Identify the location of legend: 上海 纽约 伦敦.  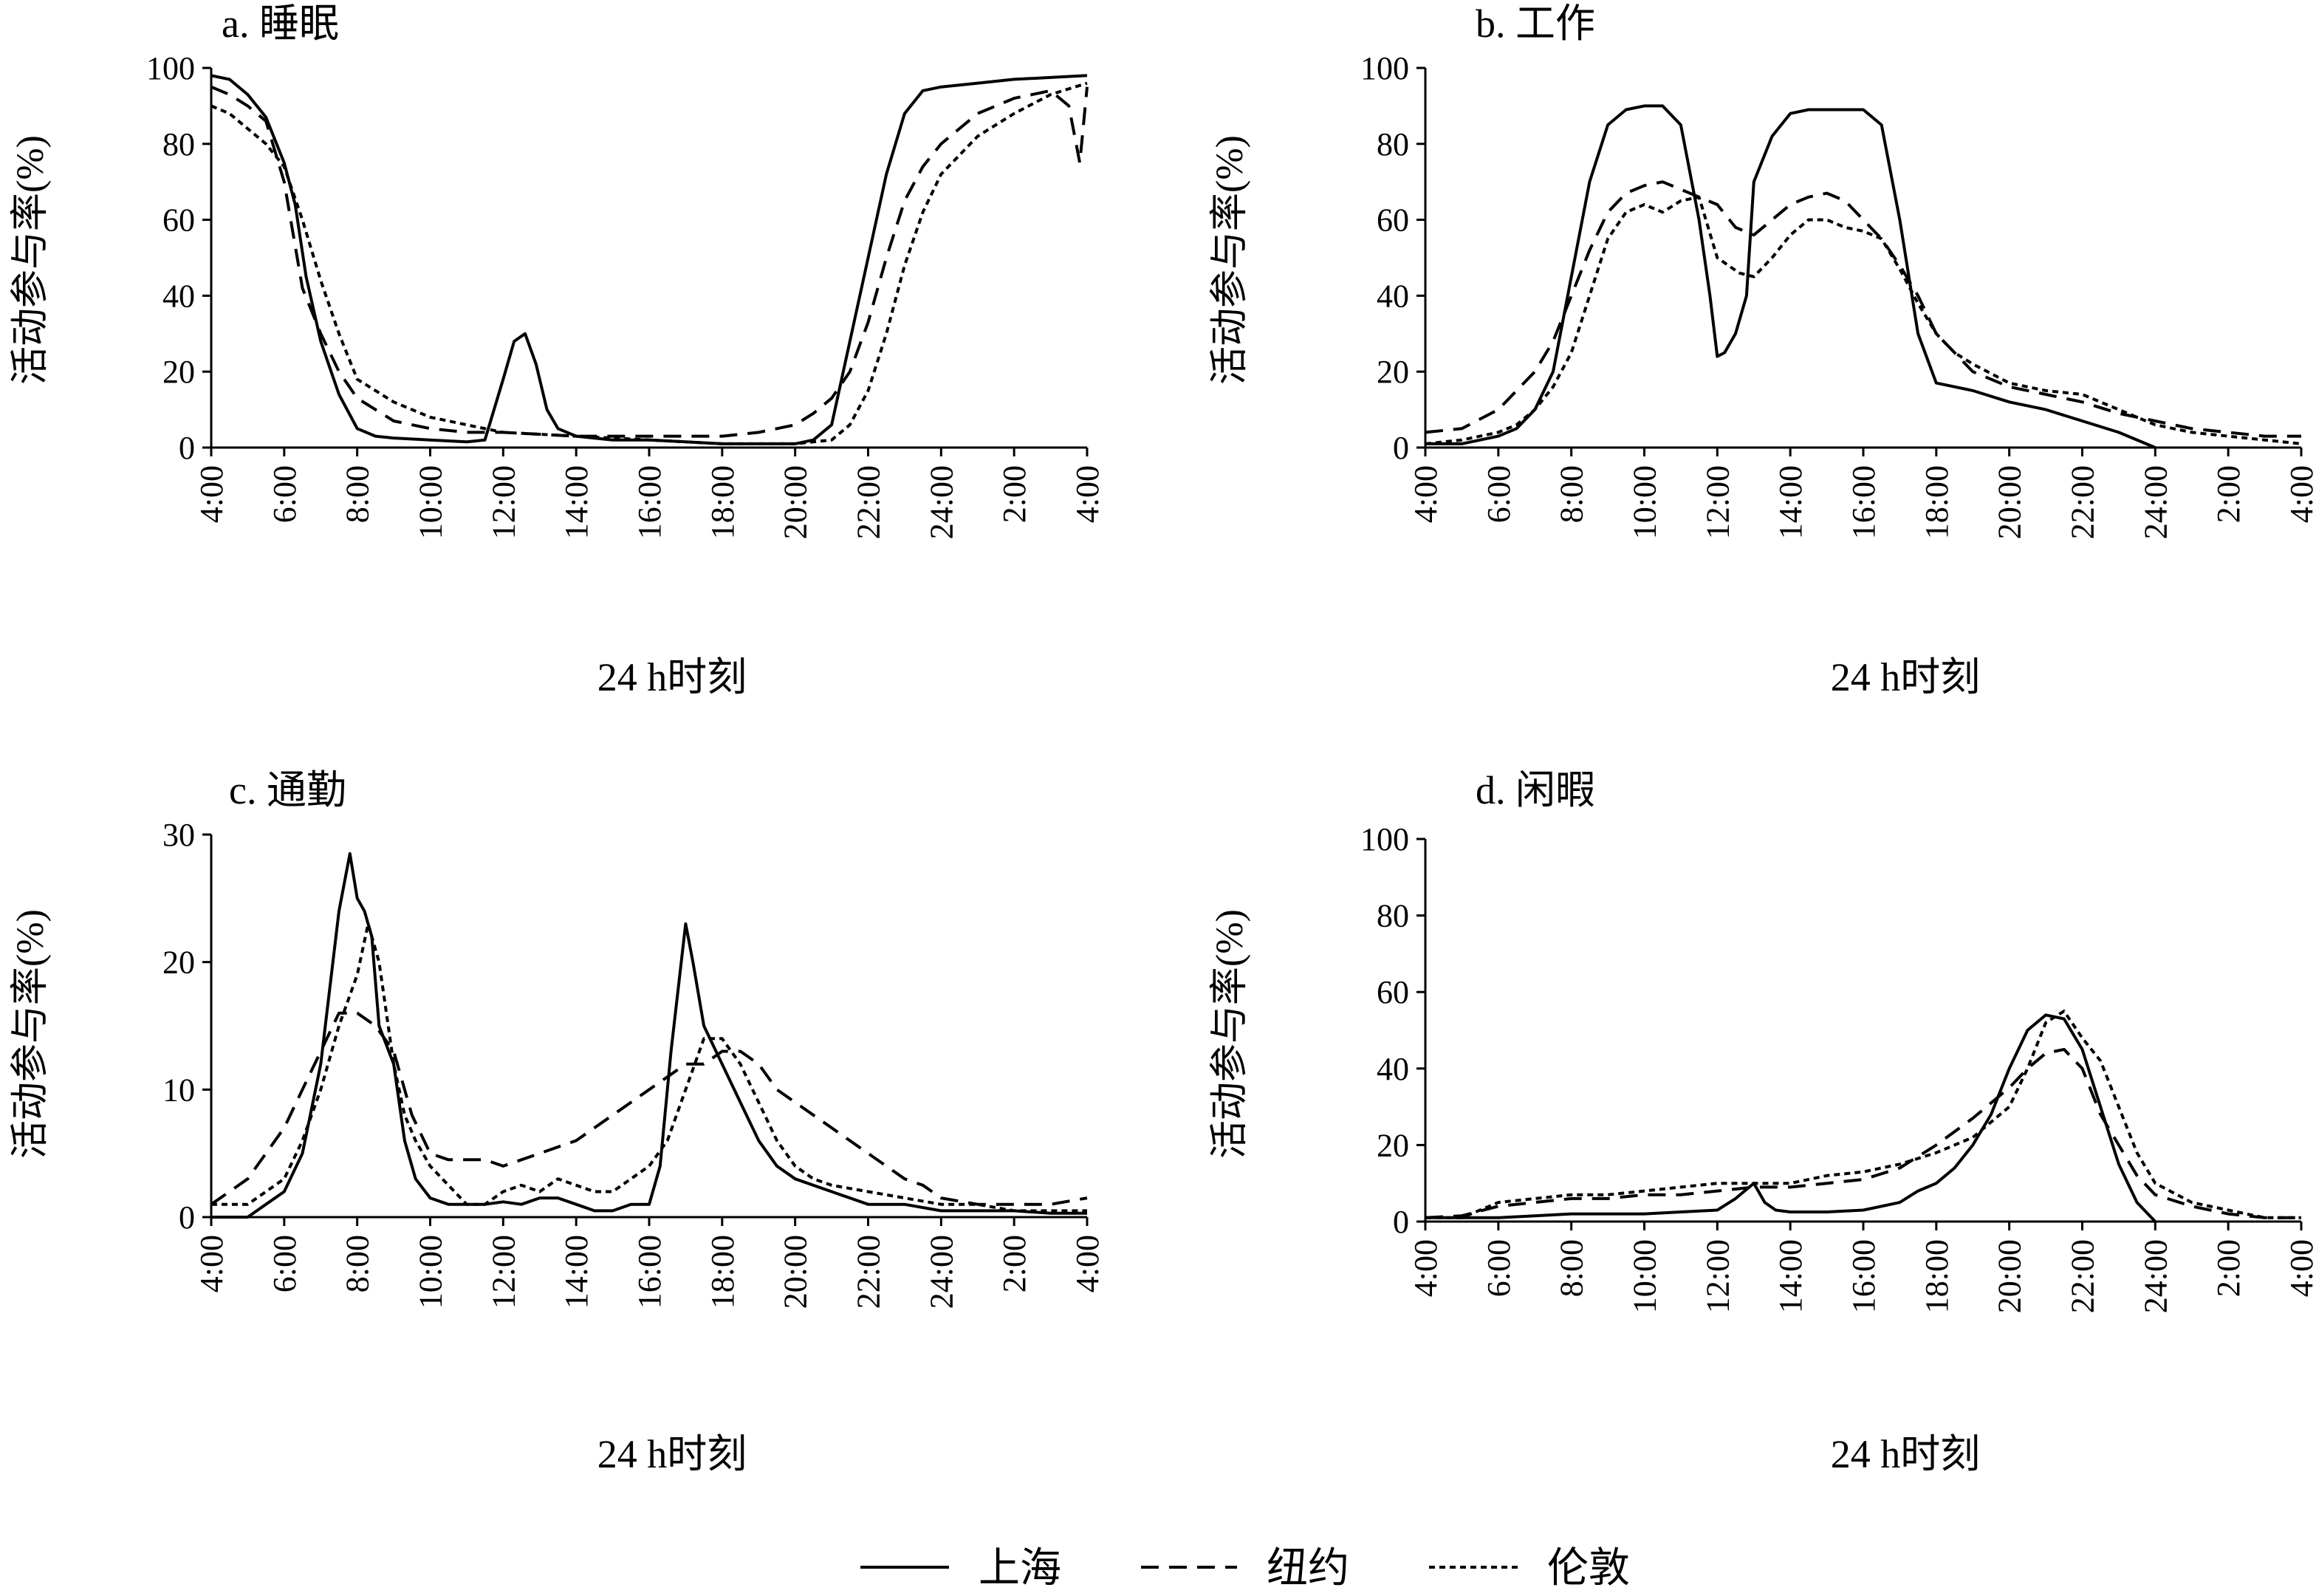
(1245, 1569).